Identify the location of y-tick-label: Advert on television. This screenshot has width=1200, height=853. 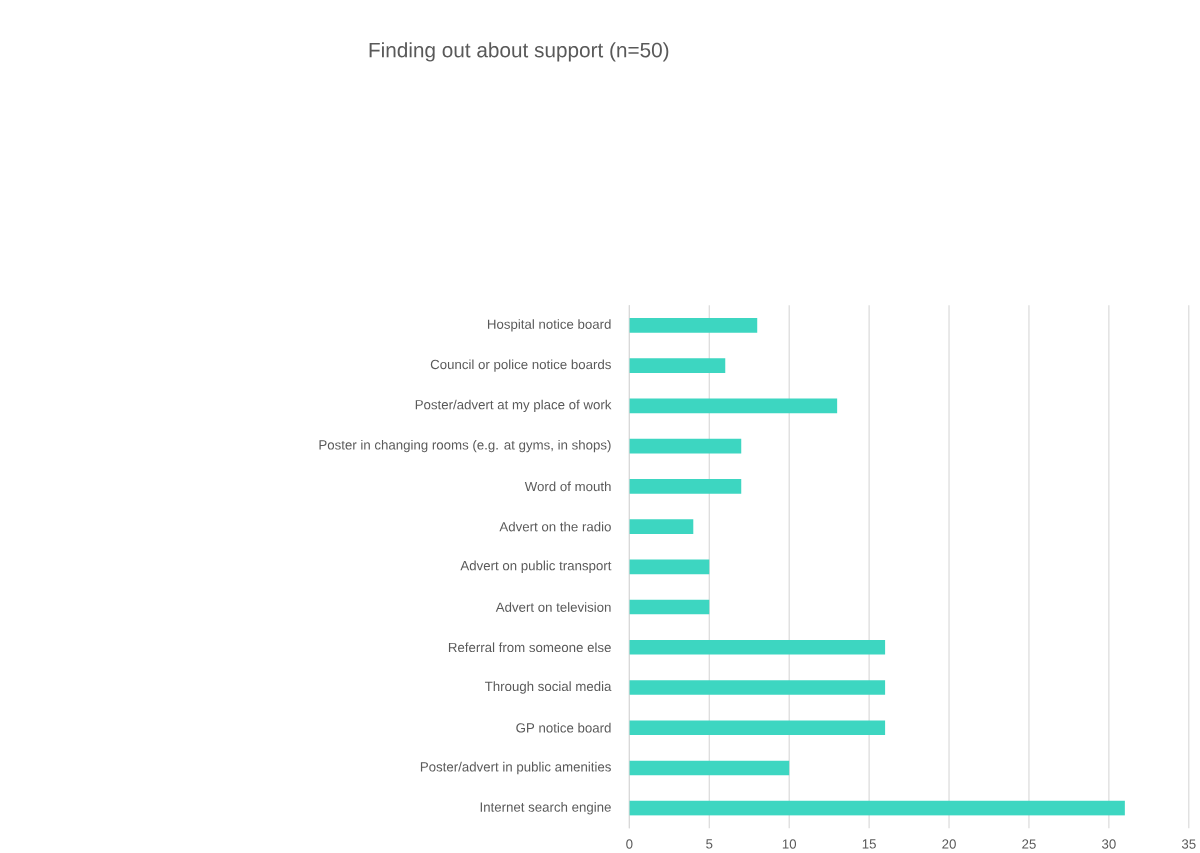
(553, 607).